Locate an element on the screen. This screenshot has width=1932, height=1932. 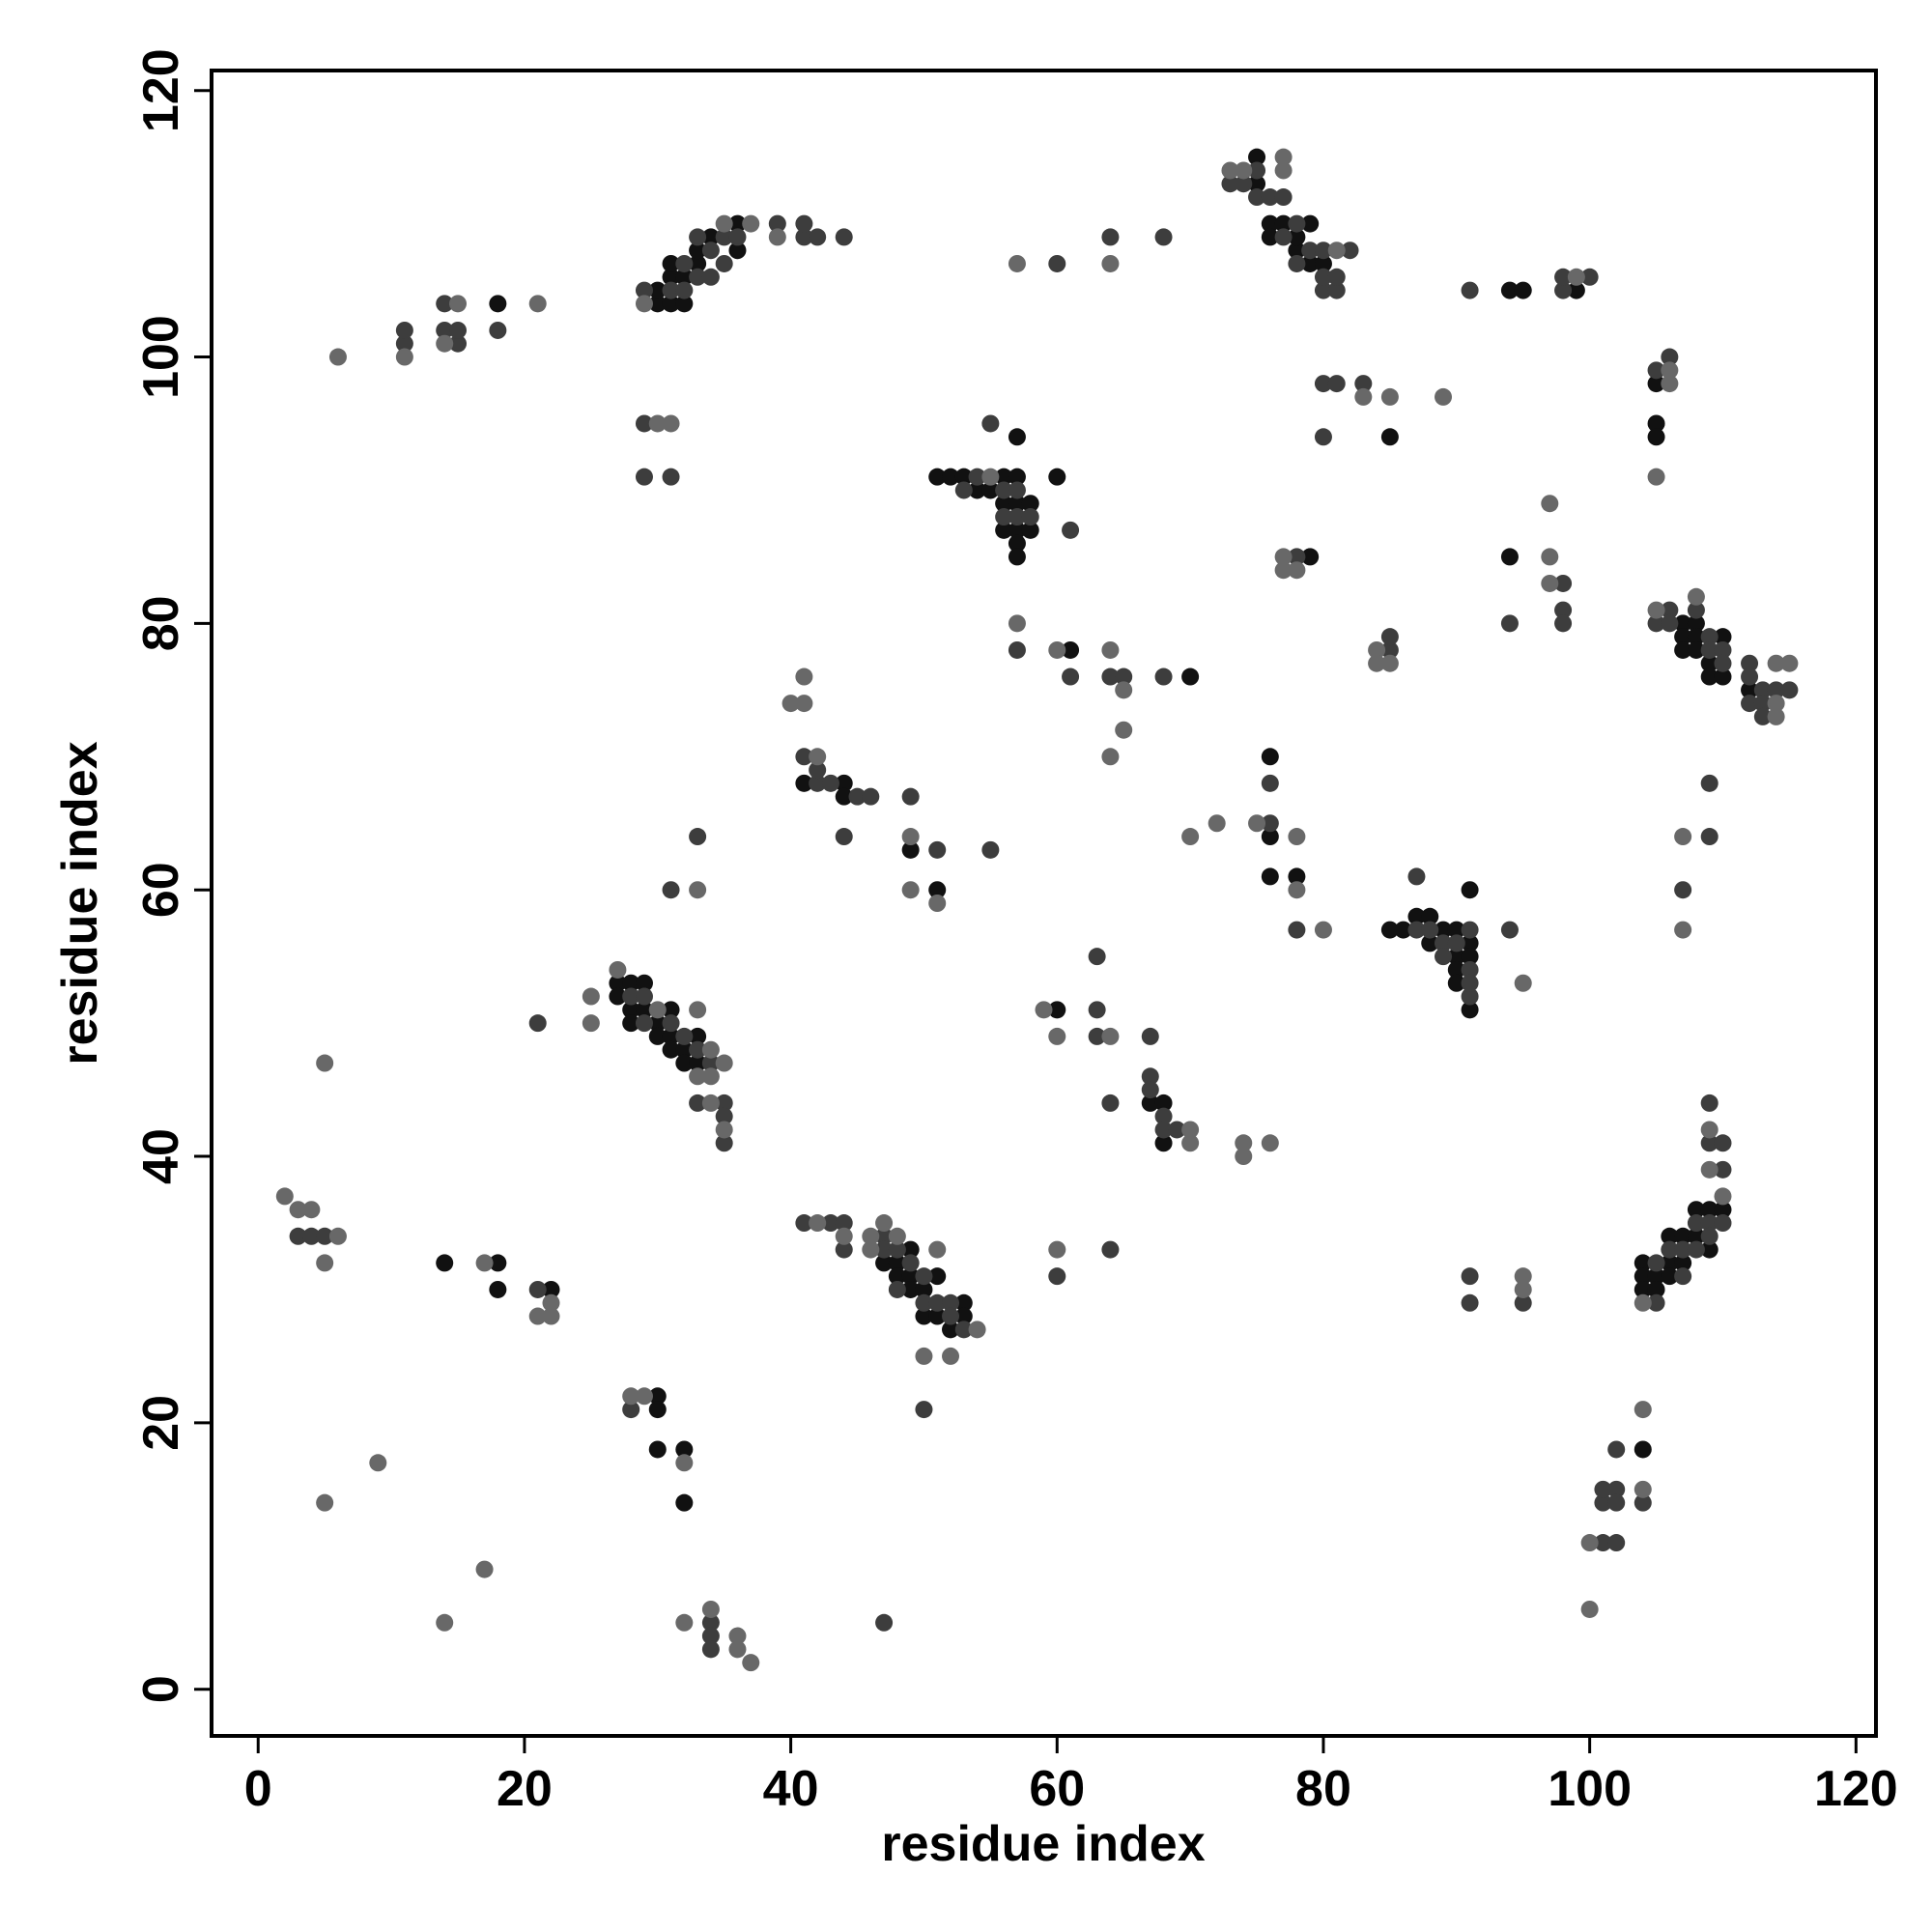
x-tick-label: 0 is located at coordinates (258, 1789).